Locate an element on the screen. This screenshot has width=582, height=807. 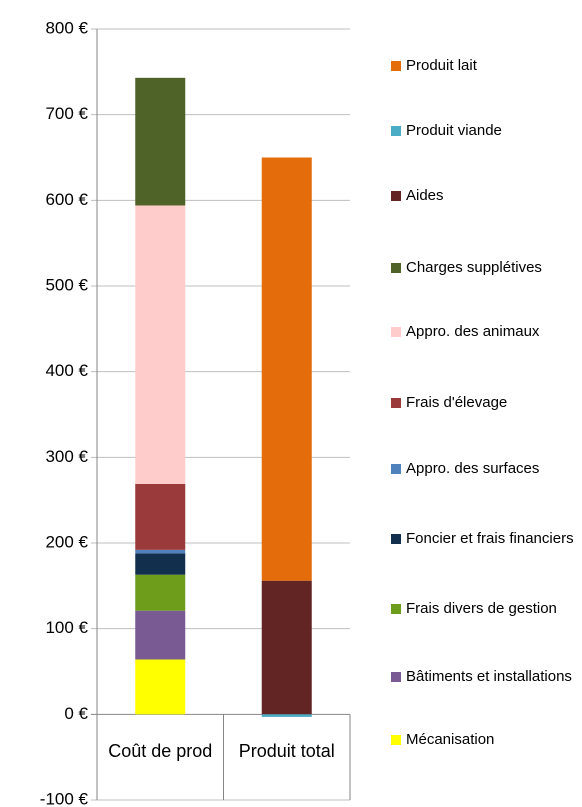
y-tick-label: 300 € is located at coordinates (66, 456).